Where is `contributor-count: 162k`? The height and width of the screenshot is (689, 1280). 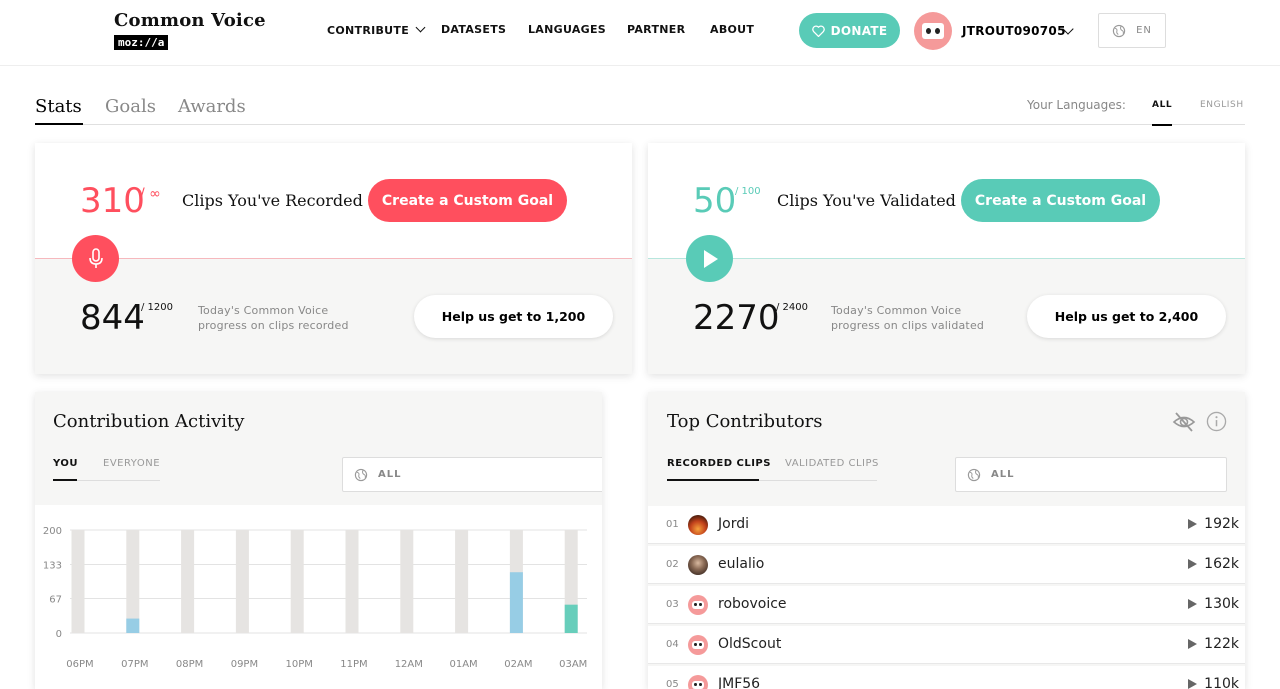 contributor-count: 162k is located at coordinates (1221, 564).